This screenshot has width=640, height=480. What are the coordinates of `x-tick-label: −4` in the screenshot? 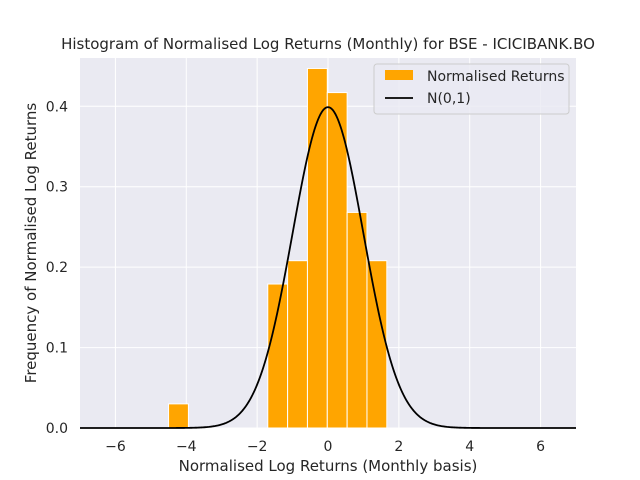 It's located at (186, 447).